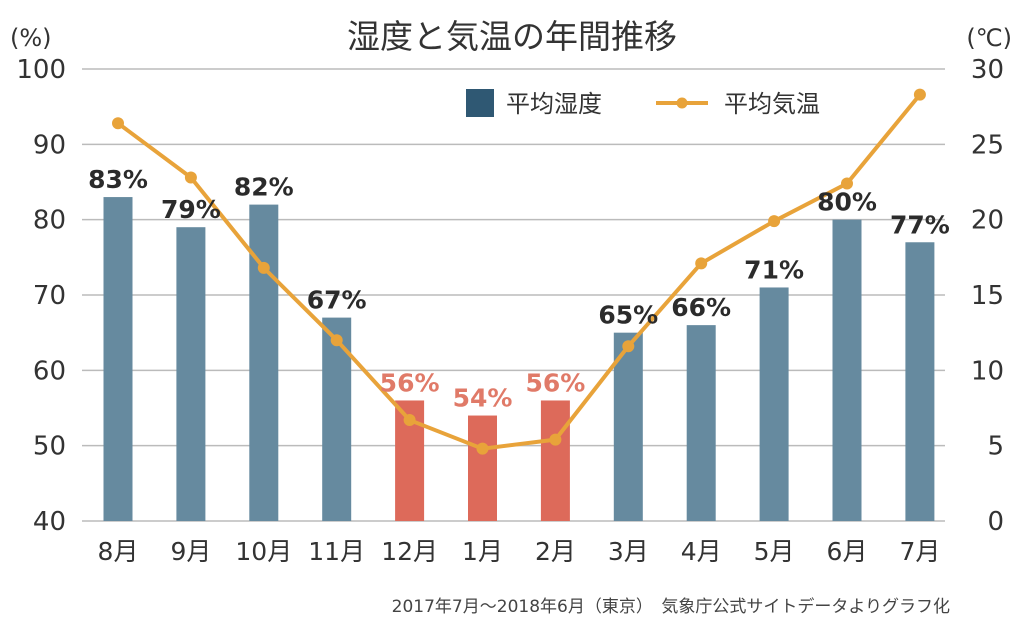 Image resolution: width=1024 pixels, height=627 pixels. I want to click on x-tick-label: 9月, so click(190, 551).